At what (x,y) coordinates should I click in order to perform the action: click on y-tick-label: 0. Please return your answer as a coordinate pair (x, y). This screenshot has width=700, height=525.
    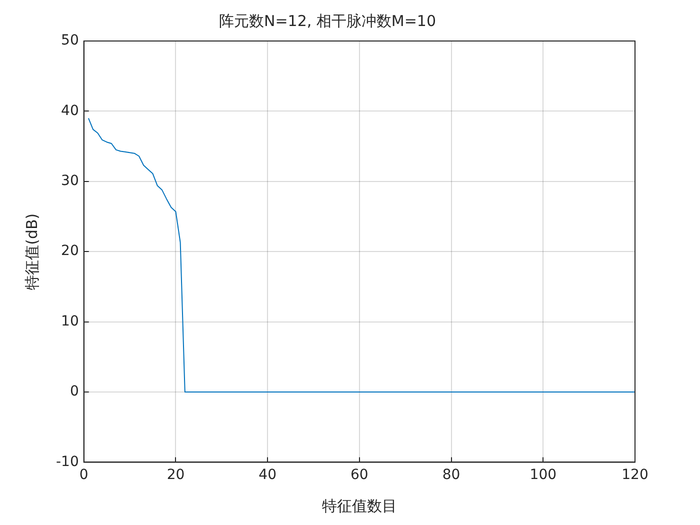
    Looking at the image, I should click on (74, 392).